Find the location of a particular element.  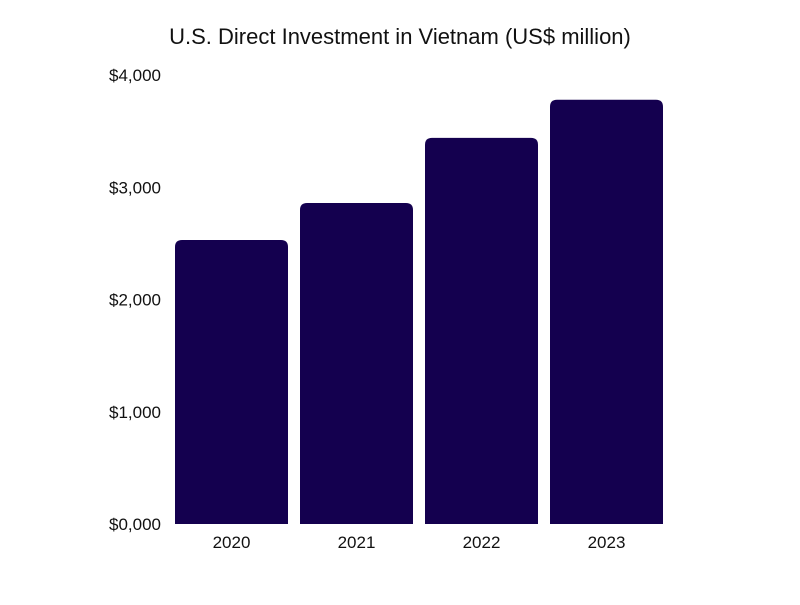

y-tick-label: $4,000 is located at coordinates (135, 75).